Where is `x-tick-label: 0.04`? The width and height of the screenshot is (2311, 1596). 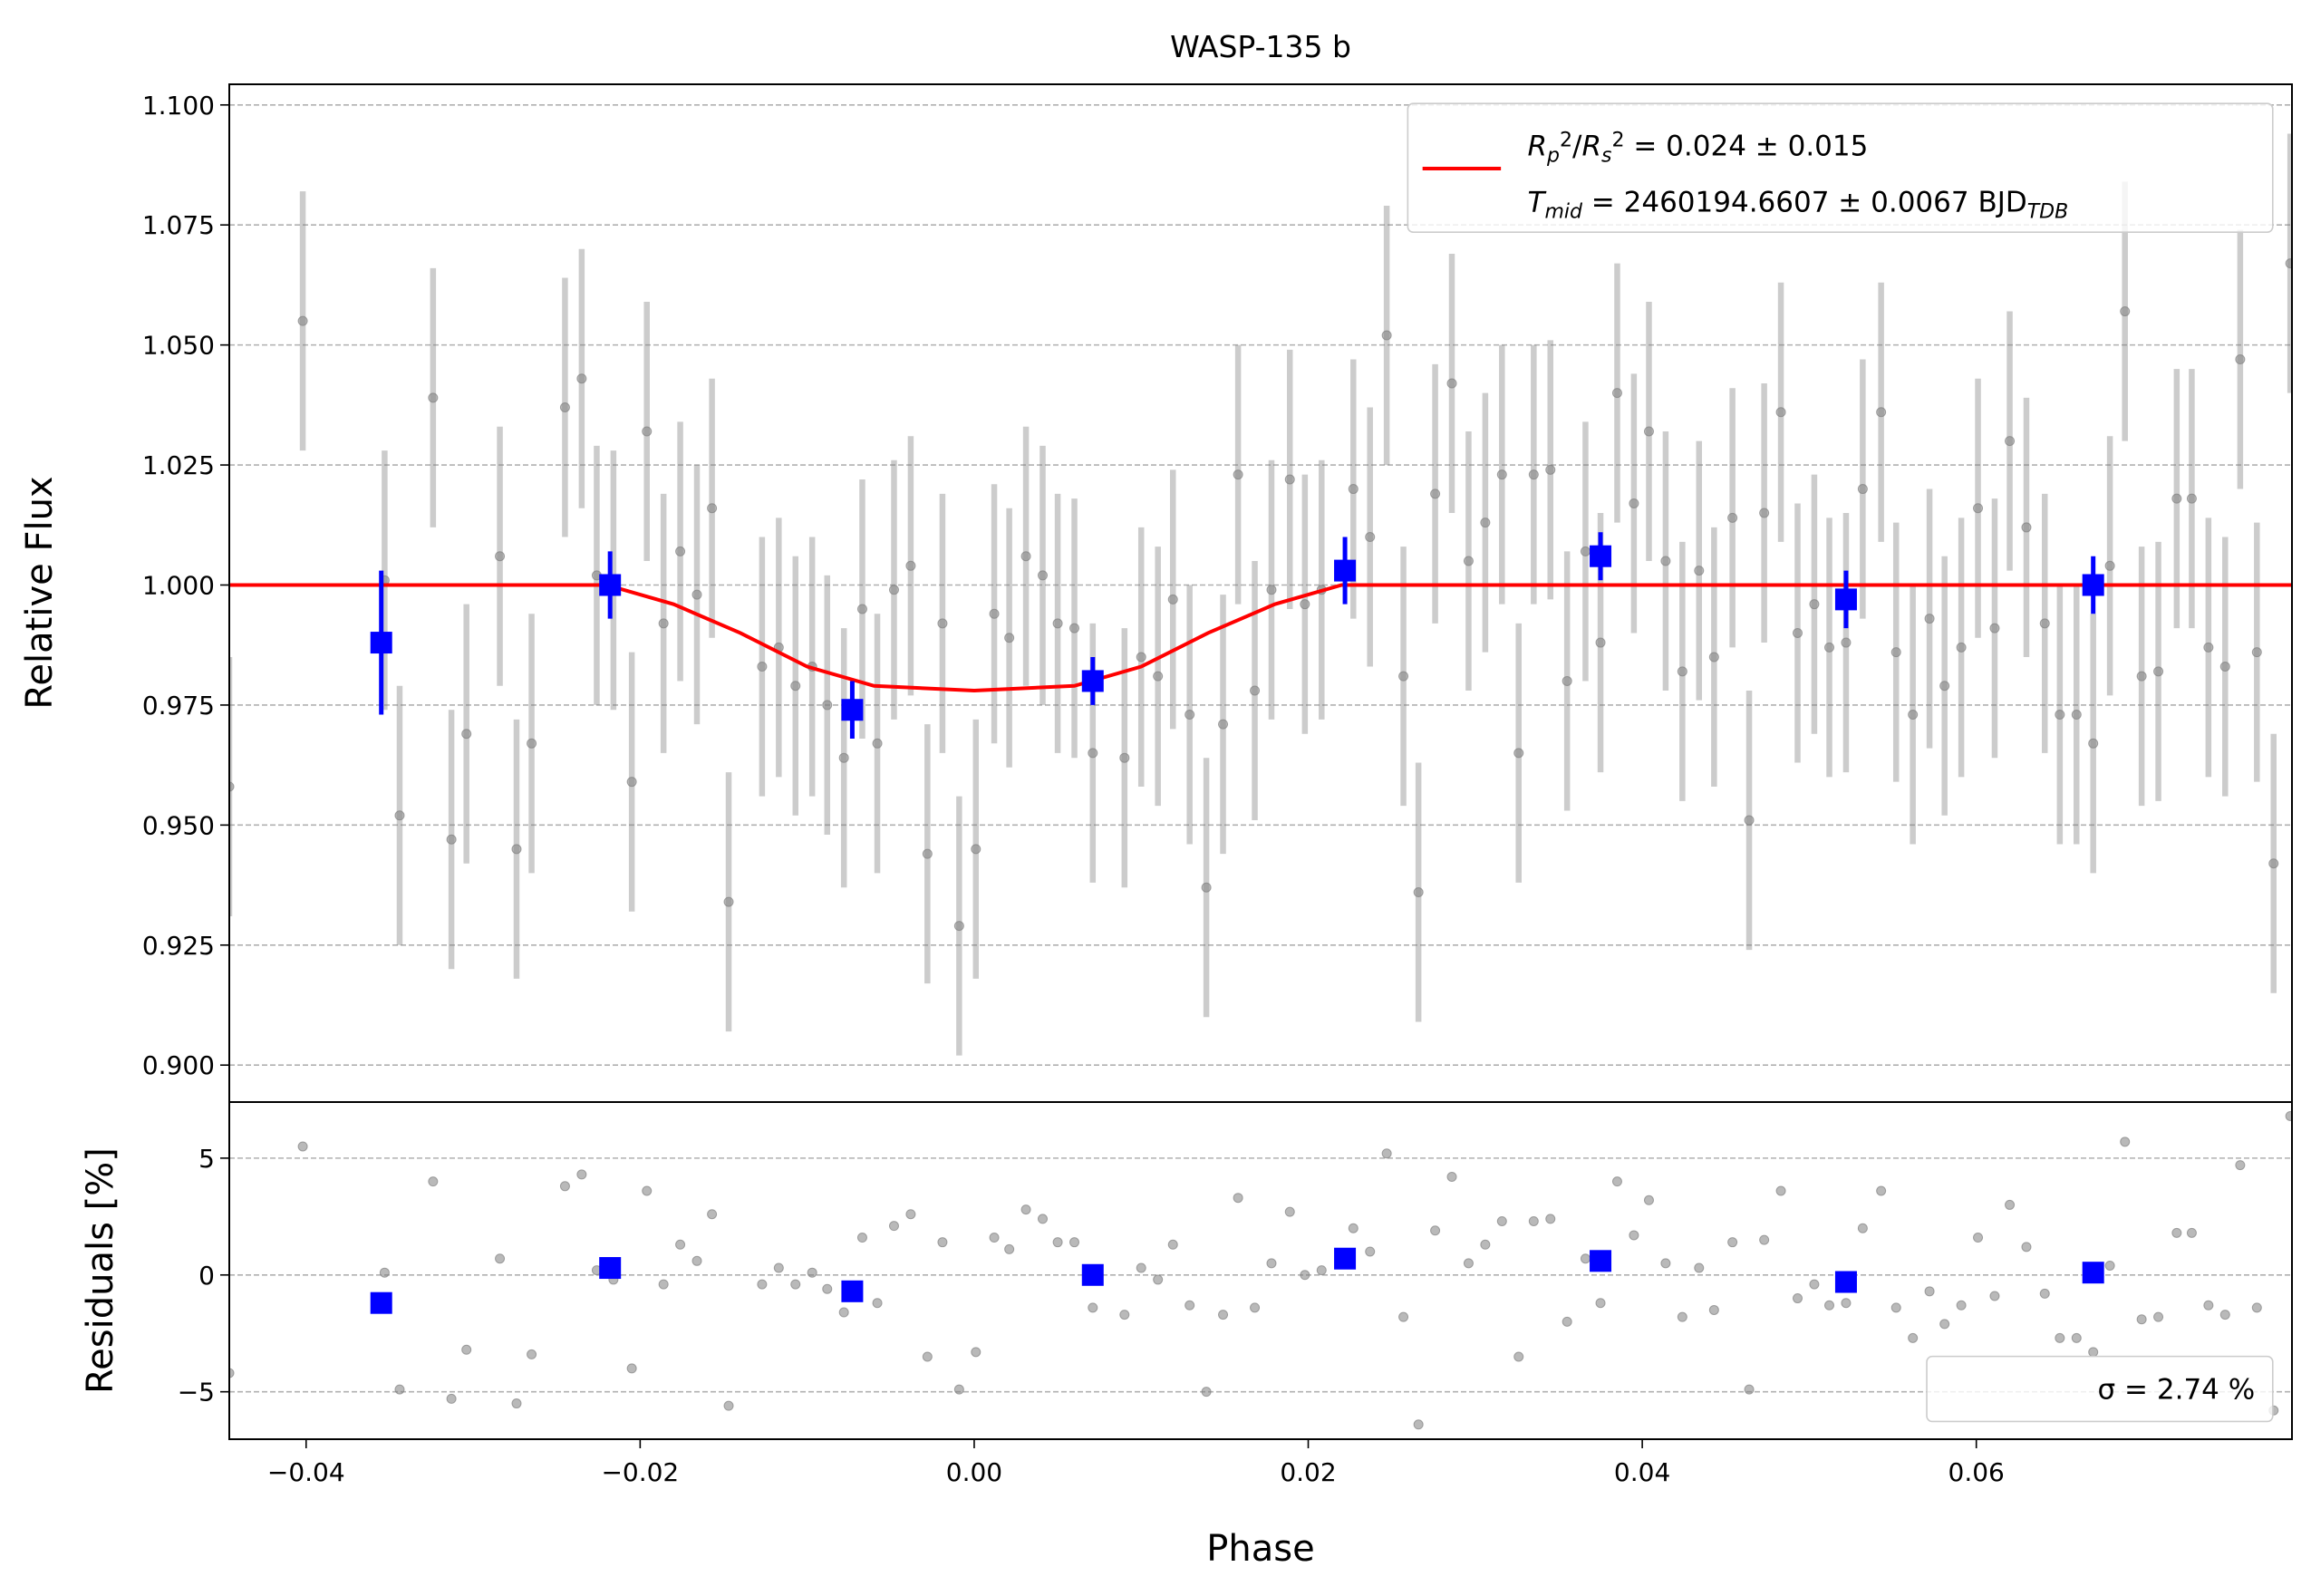
x-tick-label: 0.04 is located at coordinates (1642, 1472).